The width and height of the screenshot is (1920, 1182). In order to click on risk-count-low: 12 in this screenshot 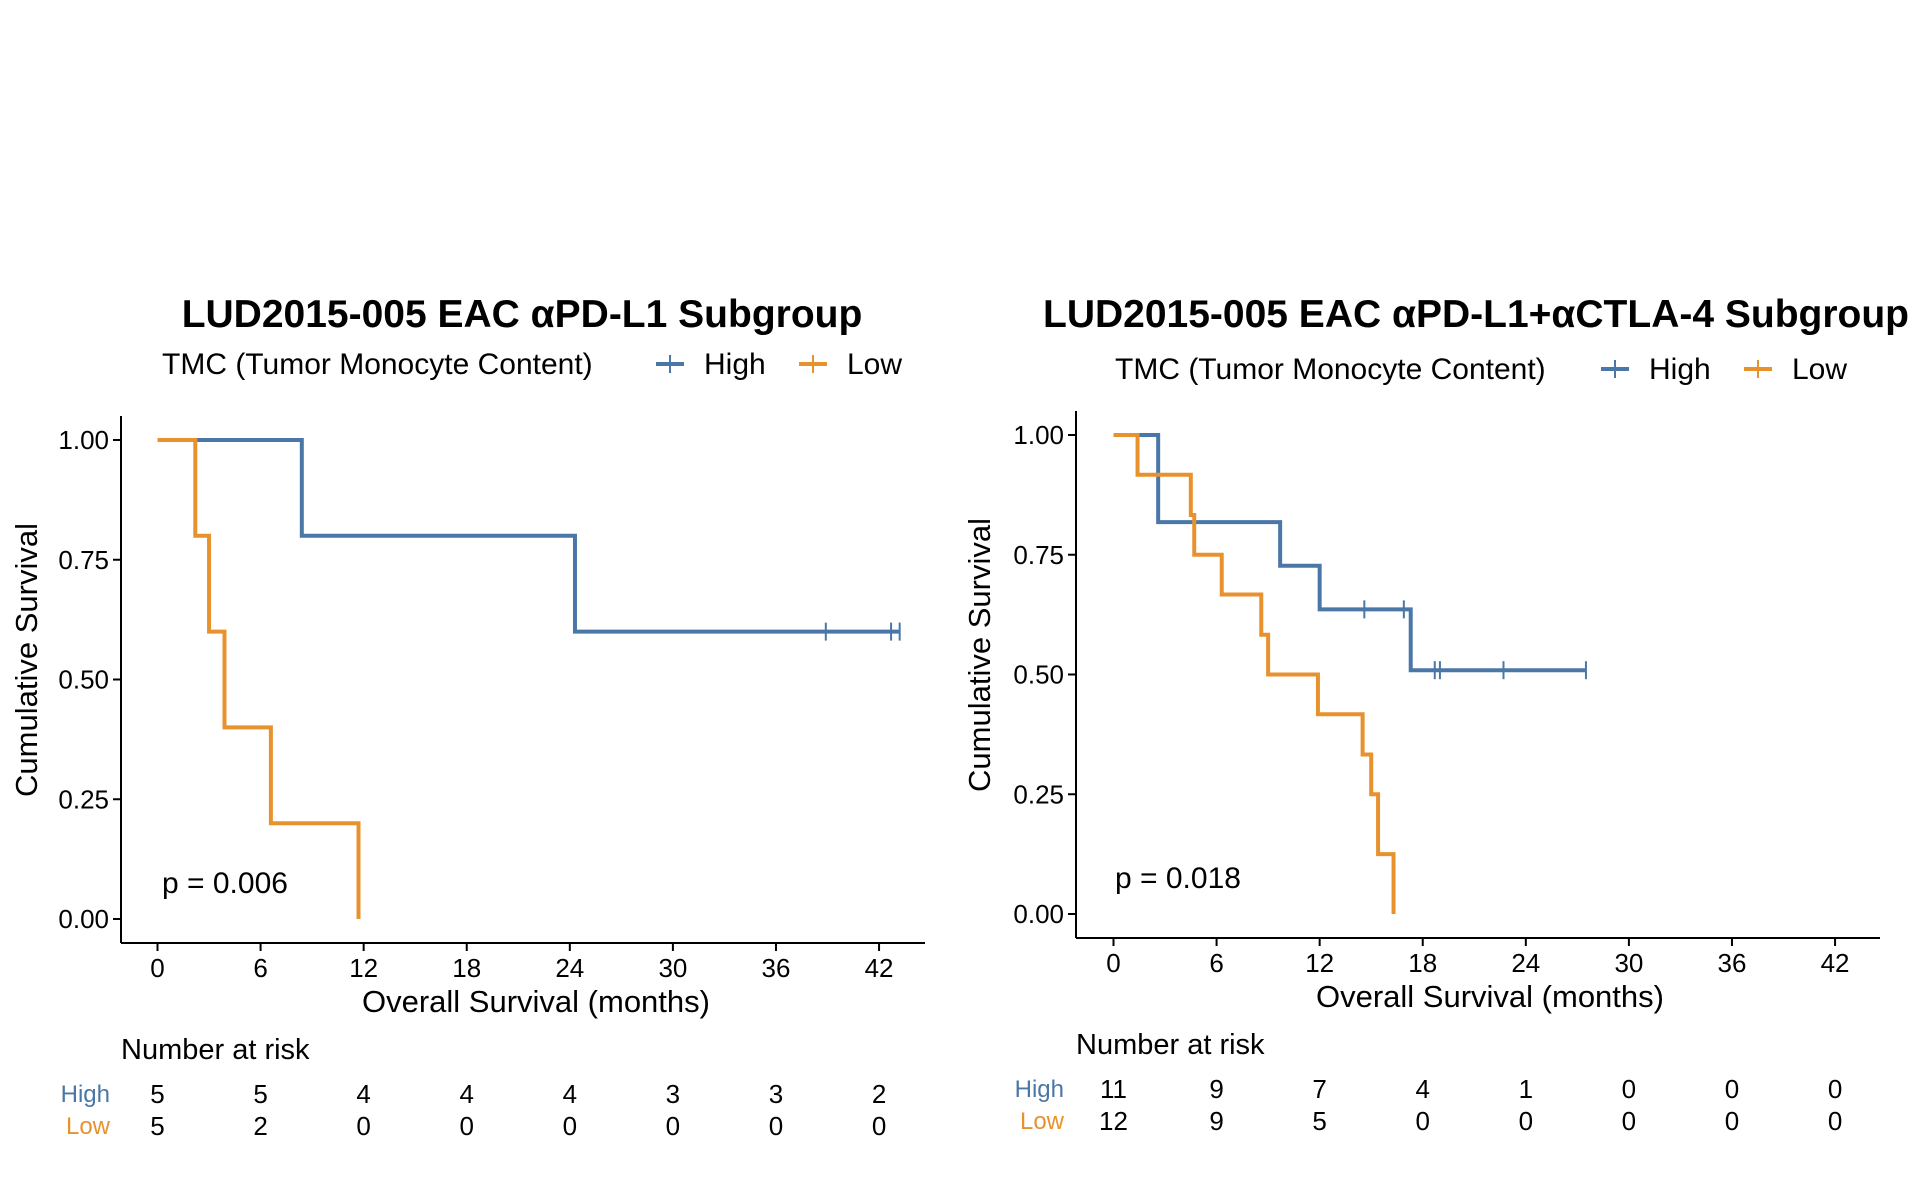, I will do `click(1113, 1121)`.